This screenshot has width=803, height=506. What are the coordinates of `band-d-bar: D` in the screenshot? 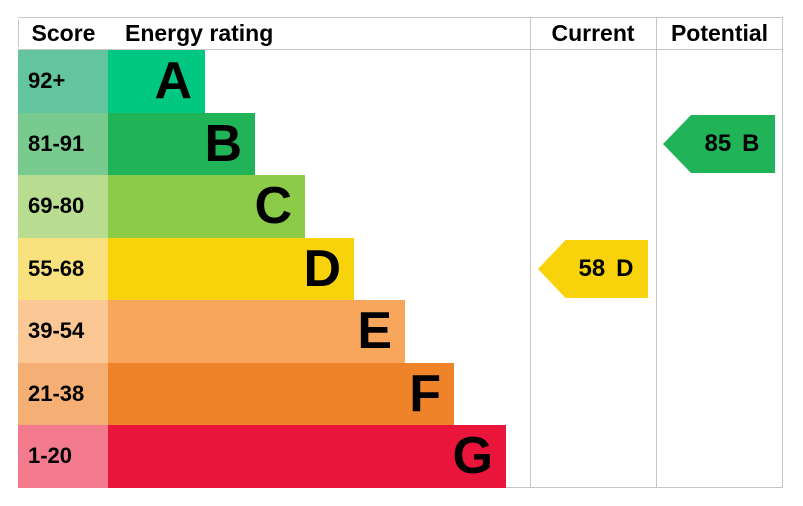 It's located at (231, 268).